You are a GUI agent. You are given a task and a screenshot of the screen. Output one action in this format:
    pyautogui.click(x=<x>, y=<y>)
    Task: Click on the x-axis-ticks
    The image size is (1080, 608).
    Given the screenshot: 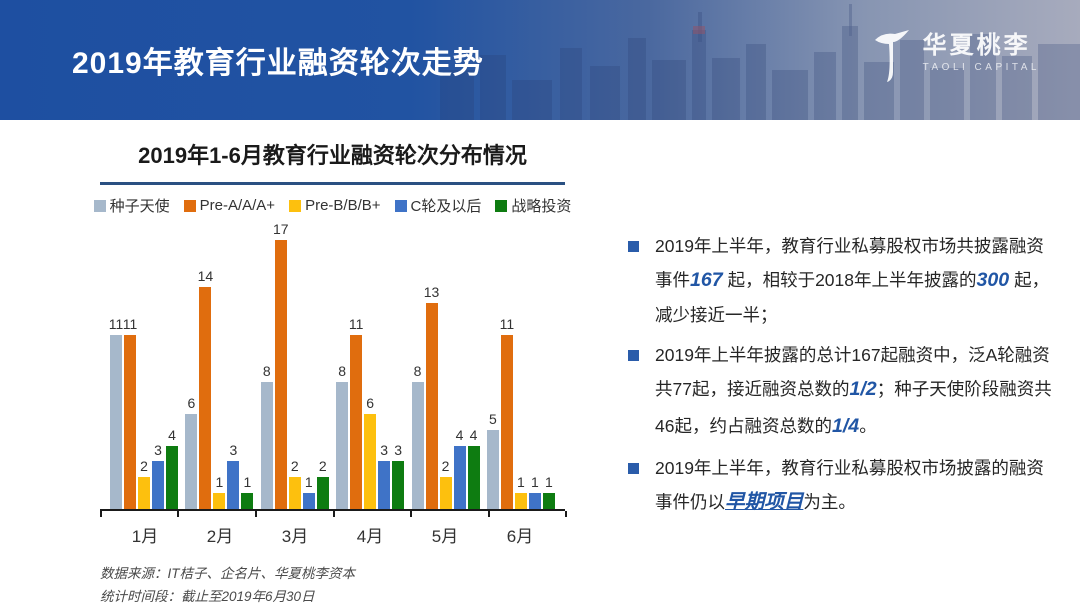 What is the action you would take?
    pyautogui.click(x=333, y=514)
    